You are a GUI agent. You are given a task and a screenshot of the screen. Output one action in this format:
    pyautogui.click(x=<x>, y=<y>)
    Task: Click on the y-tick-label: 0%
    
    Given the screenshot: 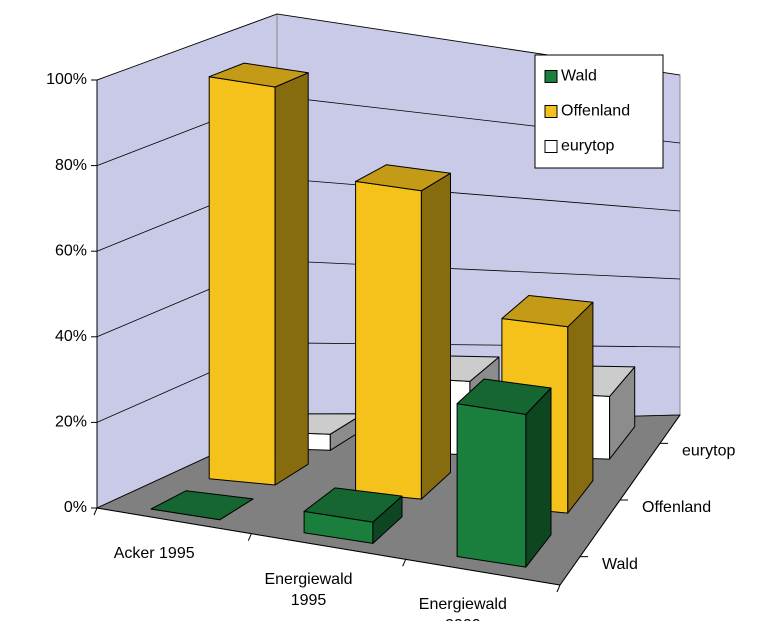 What is the action you would take?
    pyautogui.click(x=75, y=507)
    